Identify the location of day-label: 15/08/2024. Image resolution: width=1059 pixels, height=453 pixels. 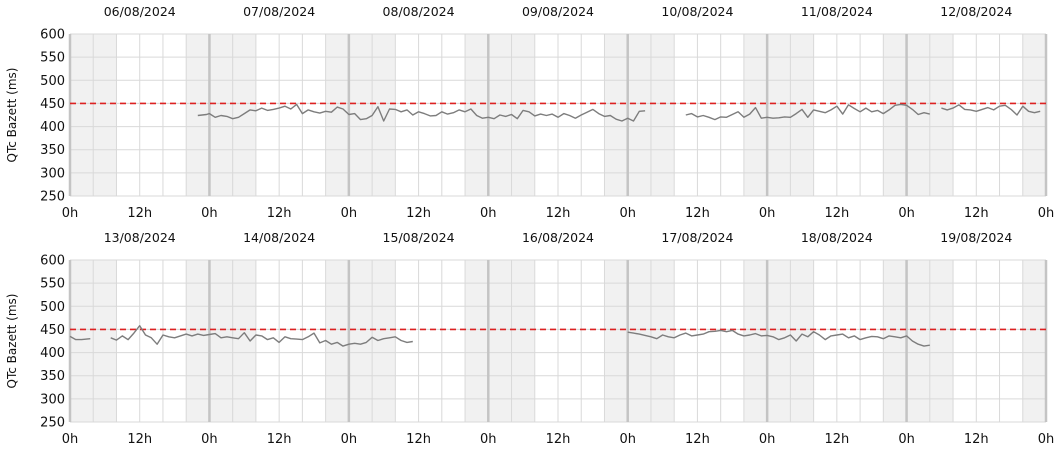
(419, 237).